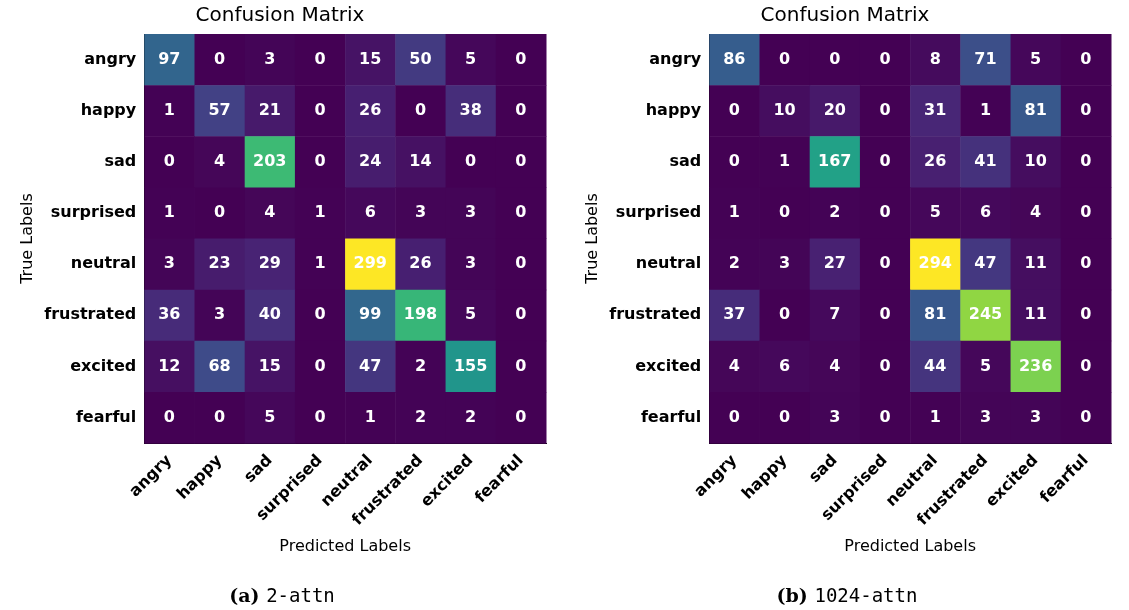 The height and width of the screenshot is (610, 1129). Describe the element at coordinates (935, 263) in the screenshot. I see `data-label: 294` at that location.